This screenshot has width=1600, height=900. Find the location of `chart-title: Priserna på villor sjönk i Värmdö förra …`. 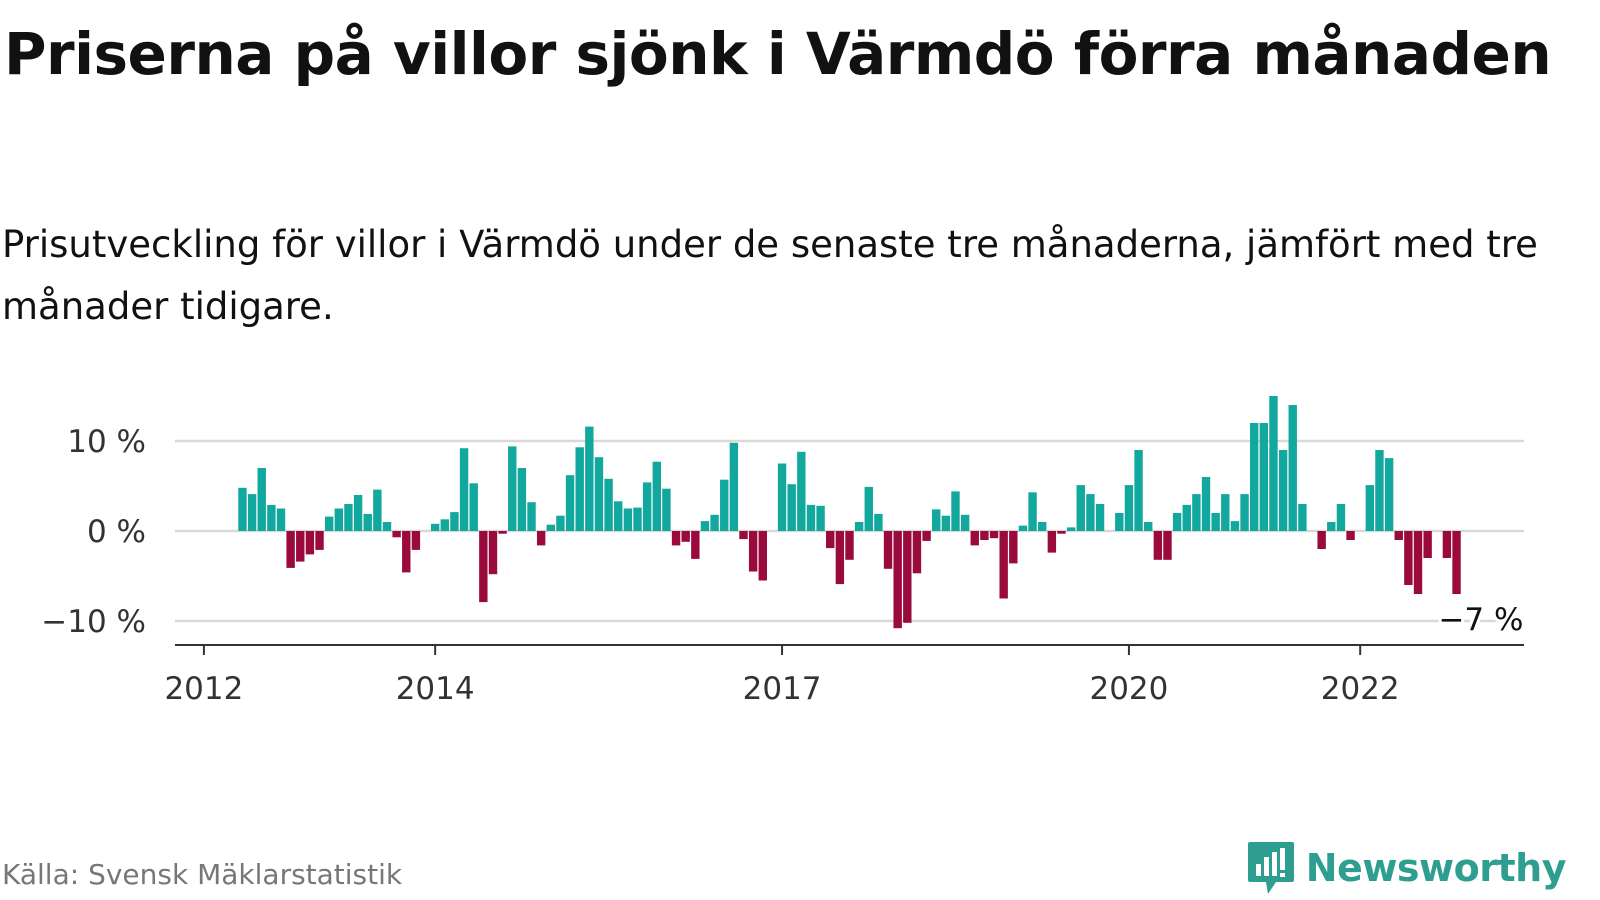

chart-title: Priserna på villor sjönk i Värmdö förra … is located at coordinates (778, 54).